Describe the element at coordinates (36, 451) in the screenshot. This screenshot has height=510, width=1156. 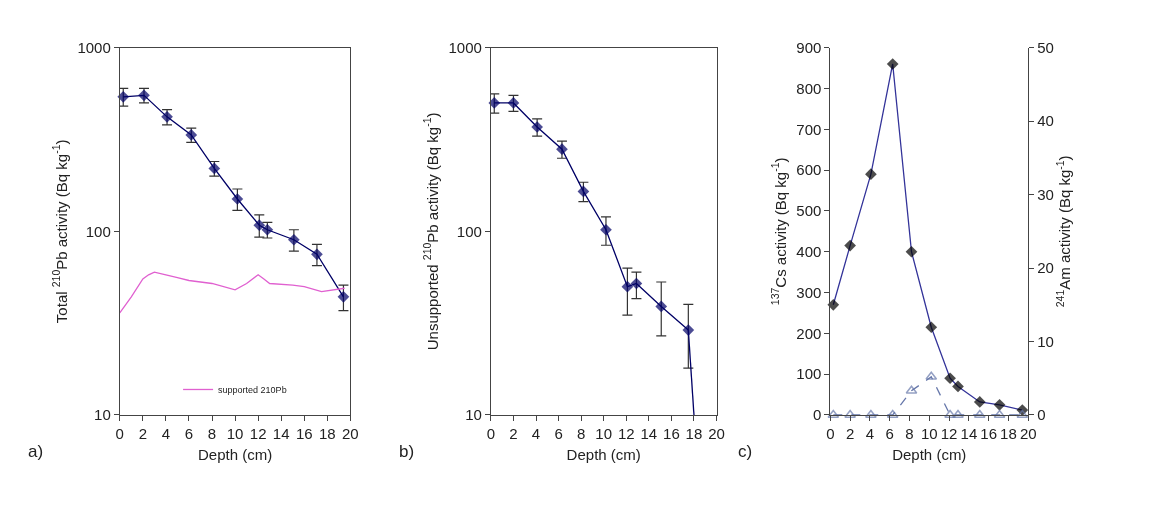
I see `text: a)` at that location.